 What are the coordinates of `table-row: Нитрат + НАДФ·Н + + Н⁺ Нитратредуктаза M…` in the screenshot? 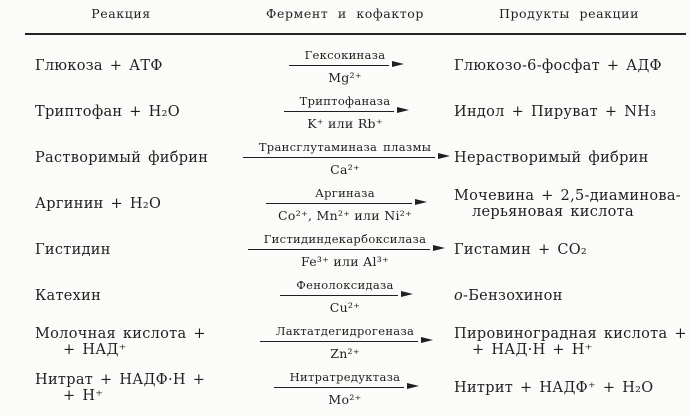 It's located at (345, 388).